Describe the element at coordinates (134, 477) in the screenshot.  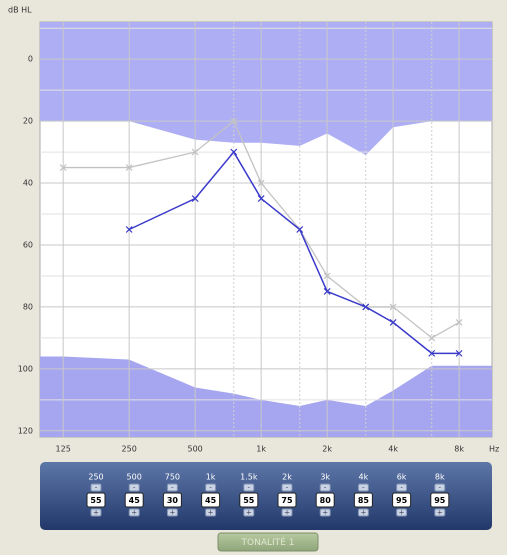
I see `panel-frequency-label: 500` at that location.